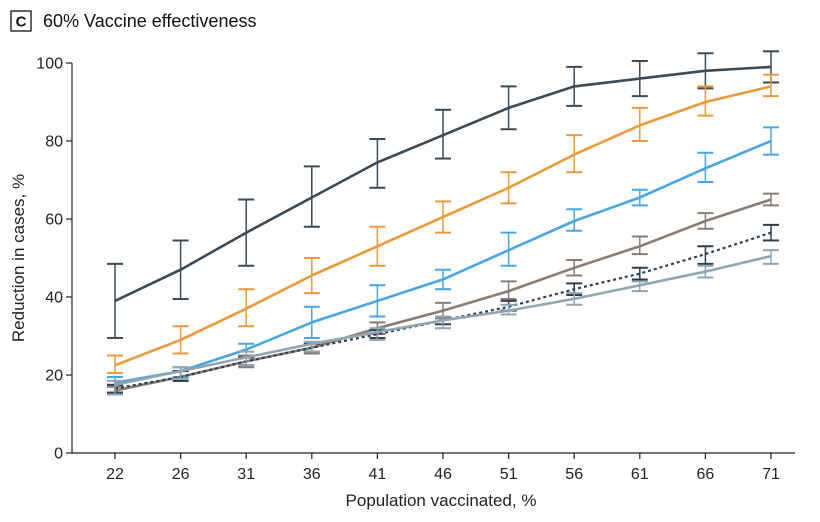  What do you see at coordinates (58, 454) in the screenshot?
I see `y-tick-label: 0` at bounding box center [58, 454].